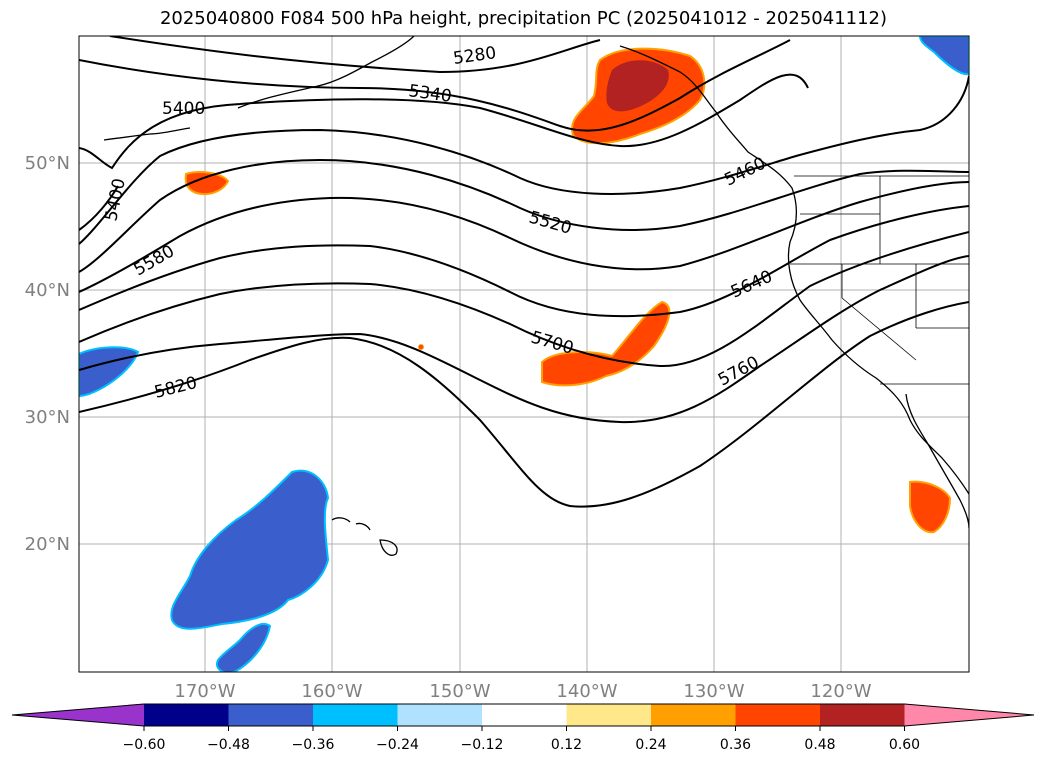  Describe the element at coordinates (606, 343) in the screenshot. I see `precip-area-central` at that location.